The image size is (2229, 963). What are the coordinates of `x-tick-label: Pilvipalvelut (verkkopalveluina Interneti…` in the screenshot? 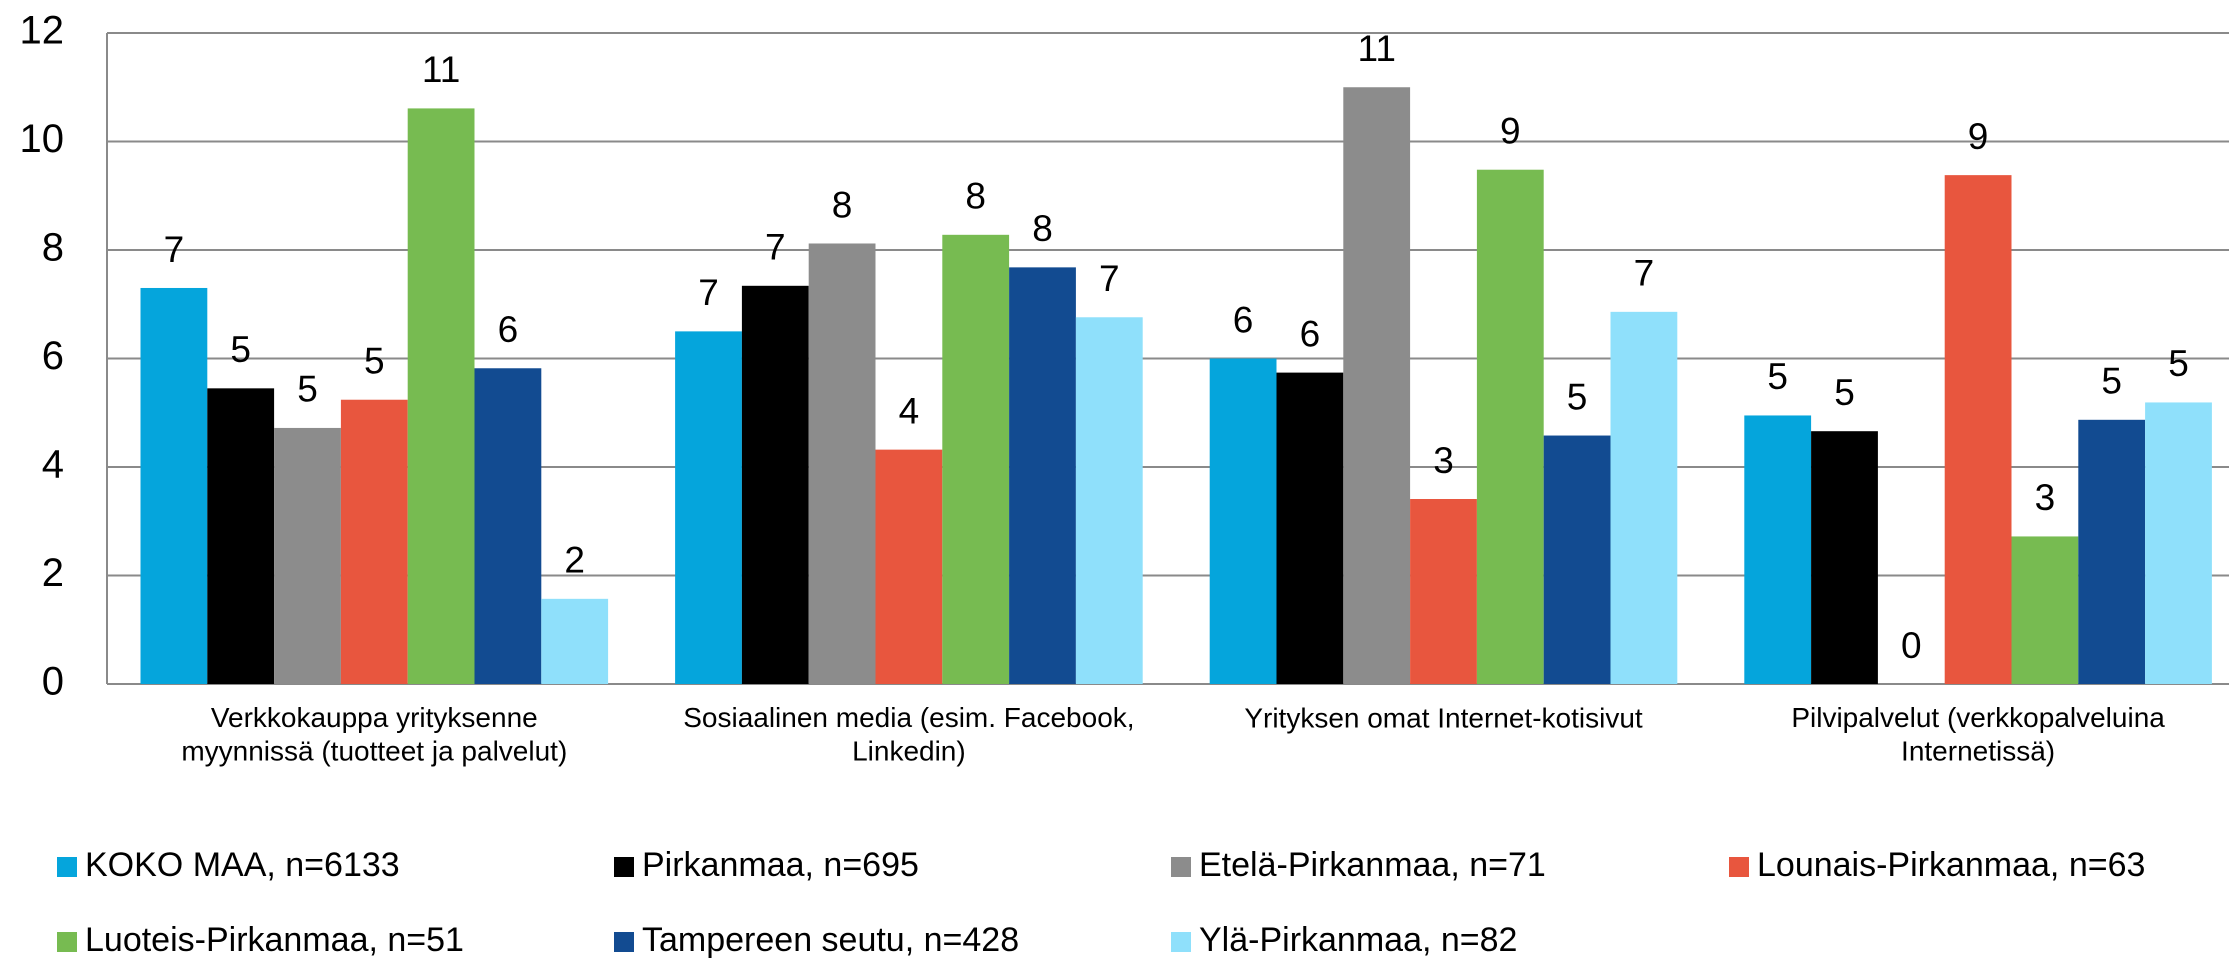 It's located at (1978, 734).